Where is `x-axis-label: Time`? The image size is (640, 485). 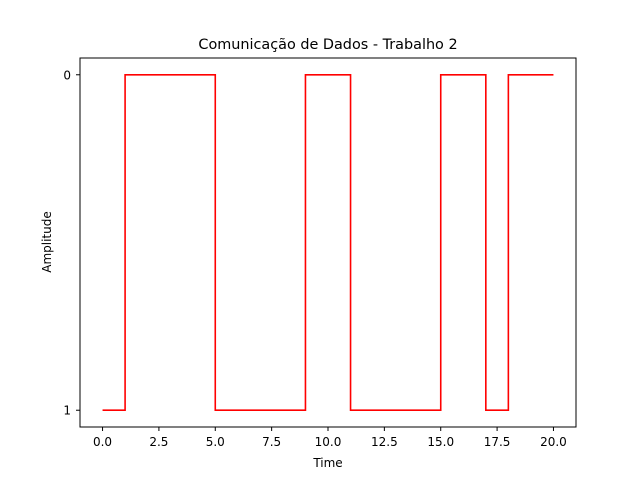 x-axis-label: Time is located at coordinates (327, 463).